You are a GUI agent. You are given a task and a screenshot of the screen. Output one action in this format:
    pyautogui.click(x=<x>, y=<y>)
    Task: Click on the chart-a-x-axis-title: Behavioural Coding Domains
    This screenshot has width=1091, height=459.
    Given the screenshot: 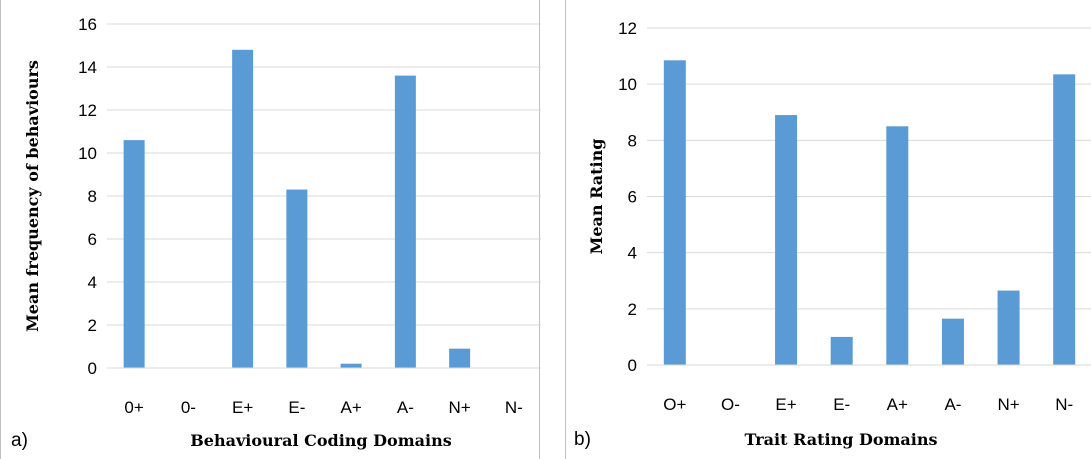 What is the action you would take?
    pyautogui.click(x=320, y=440)
    